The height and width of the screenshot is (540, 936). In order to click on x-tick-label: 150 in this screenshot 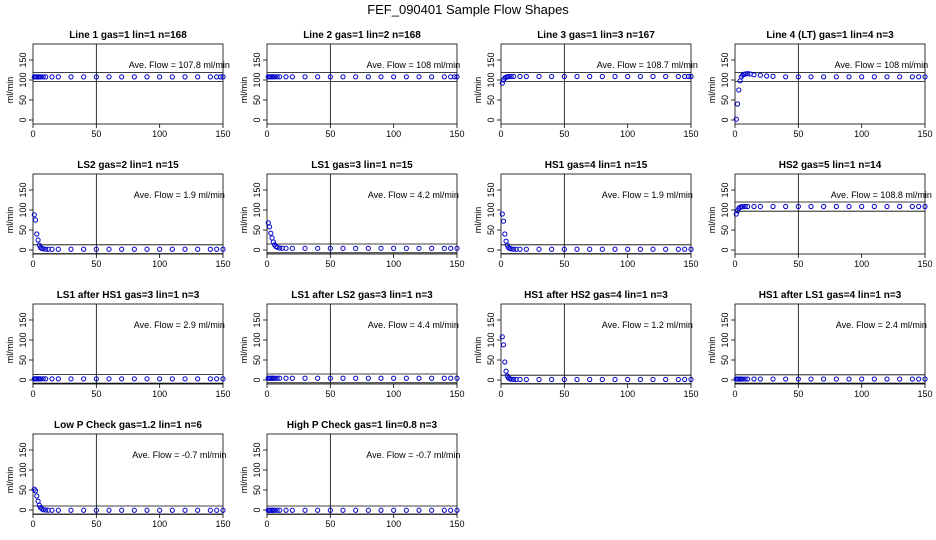, I will do `click(924, 394)`.